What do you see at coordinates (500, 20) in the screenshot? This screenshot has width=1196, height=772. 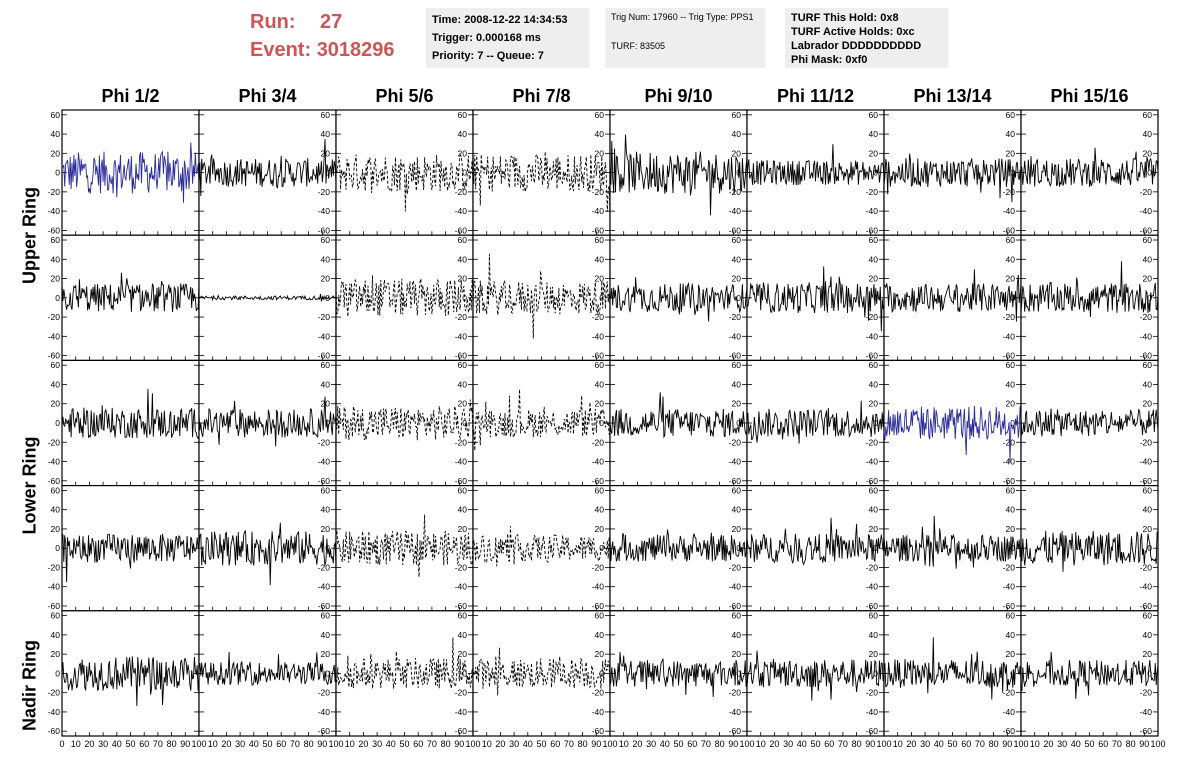 I see `time-text: Time: 2008-12-22 14:34:53` at bounding box center [500, 20].